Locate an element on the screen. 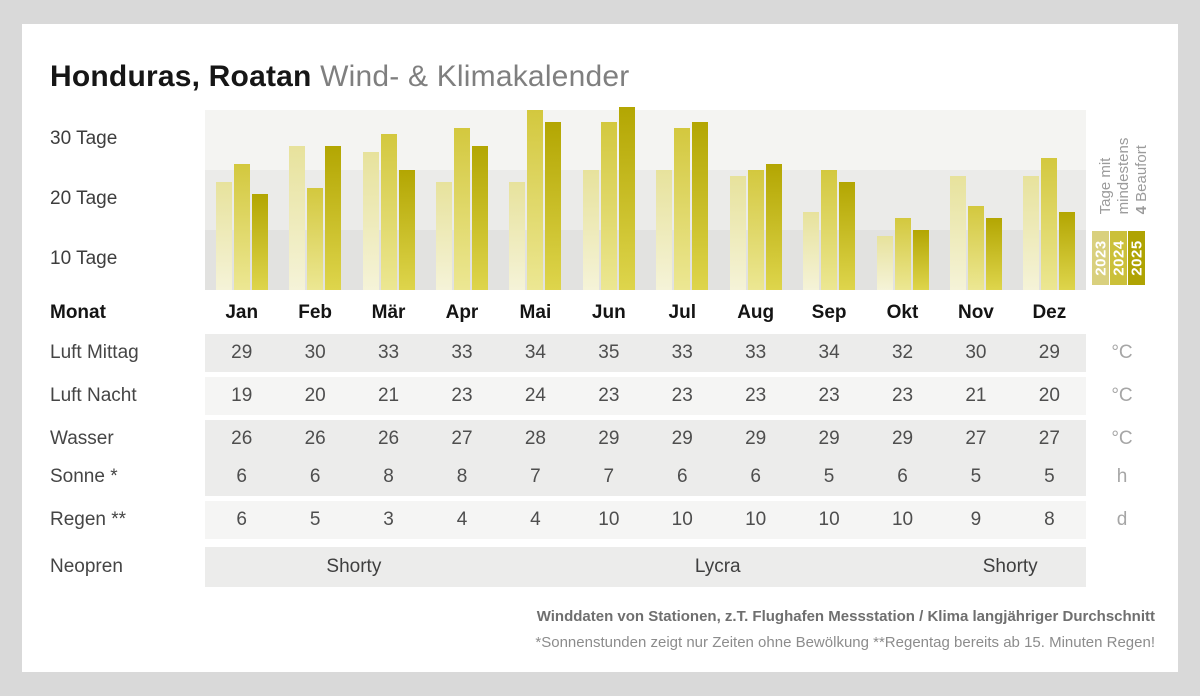 This screenshot has height=696, width=1200. legend-year-2024: 2024 is located at coordinates (1118, 258).